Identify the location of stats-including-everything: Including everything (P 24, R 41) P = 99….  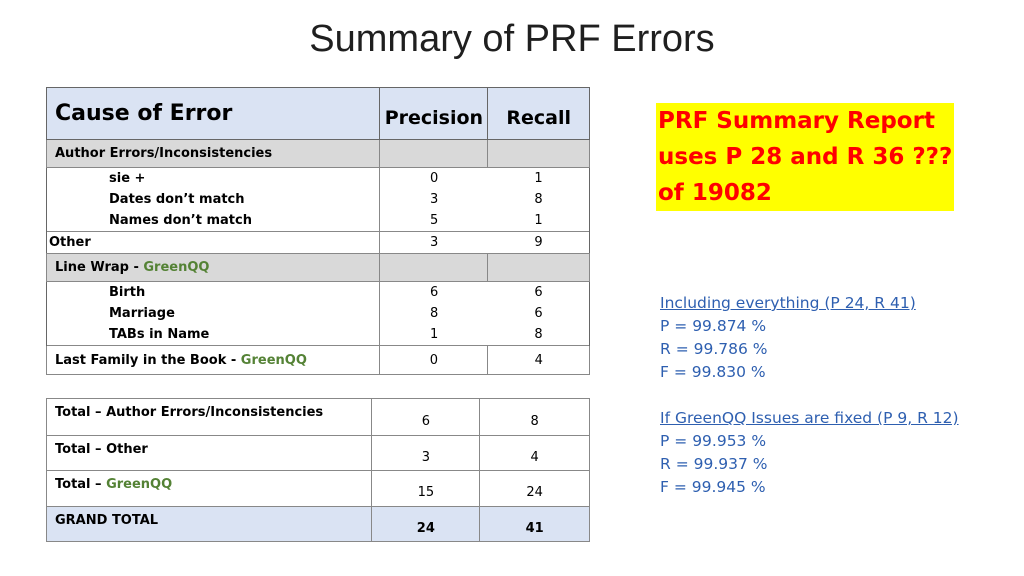
(788, 338).